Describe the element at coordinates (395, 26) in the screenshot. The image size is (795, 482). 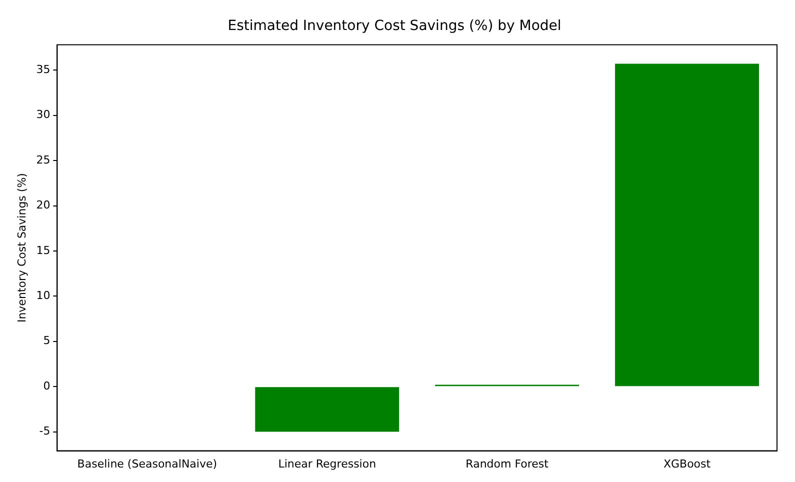
I see `chart-title: Estimated Inventory Cost Savings (%) by Model` at that location.